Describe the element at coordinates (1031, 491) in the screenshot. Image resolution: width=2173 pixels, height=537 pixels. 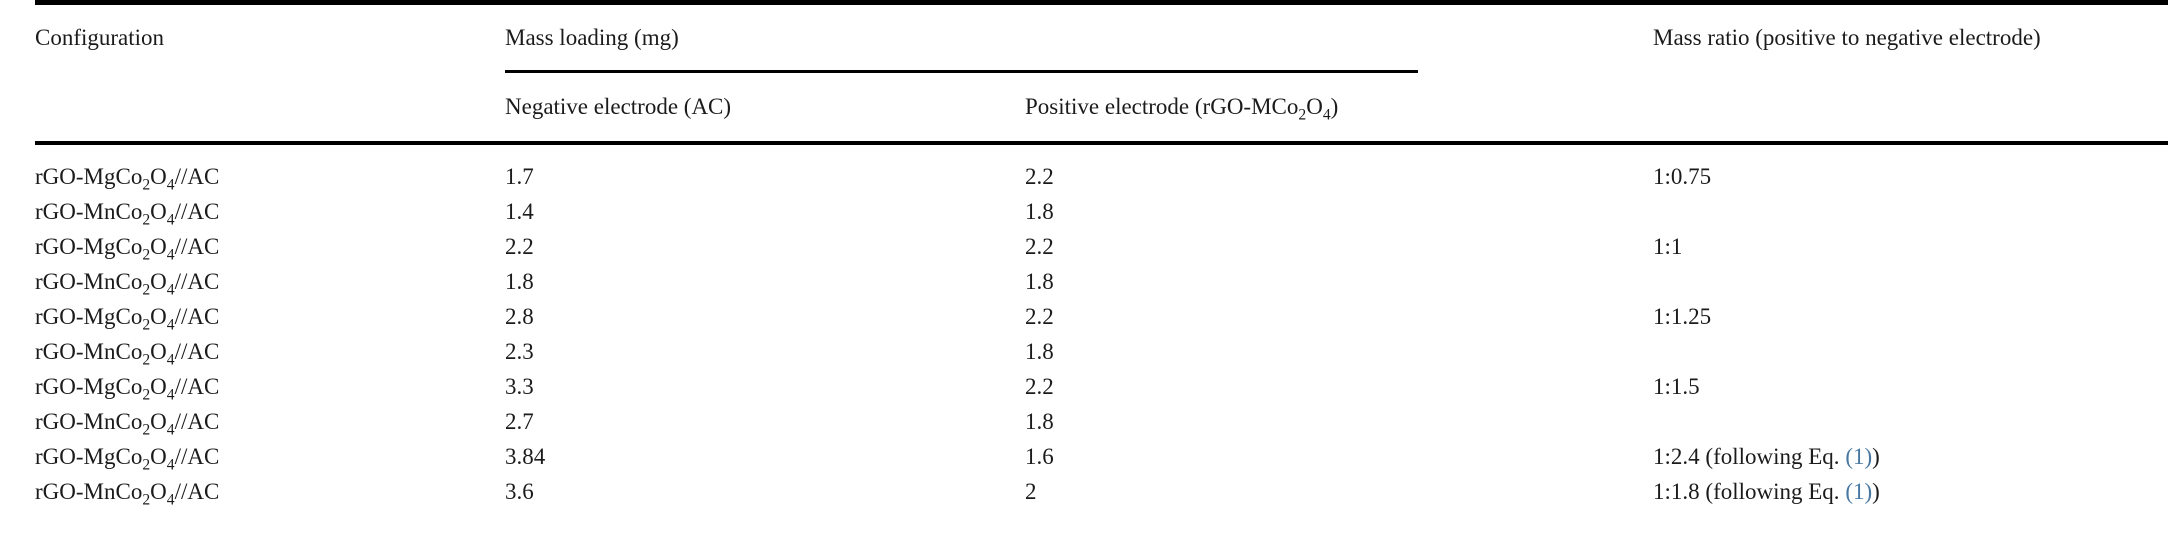
I see `cell-positive-loading: 2` at that location.